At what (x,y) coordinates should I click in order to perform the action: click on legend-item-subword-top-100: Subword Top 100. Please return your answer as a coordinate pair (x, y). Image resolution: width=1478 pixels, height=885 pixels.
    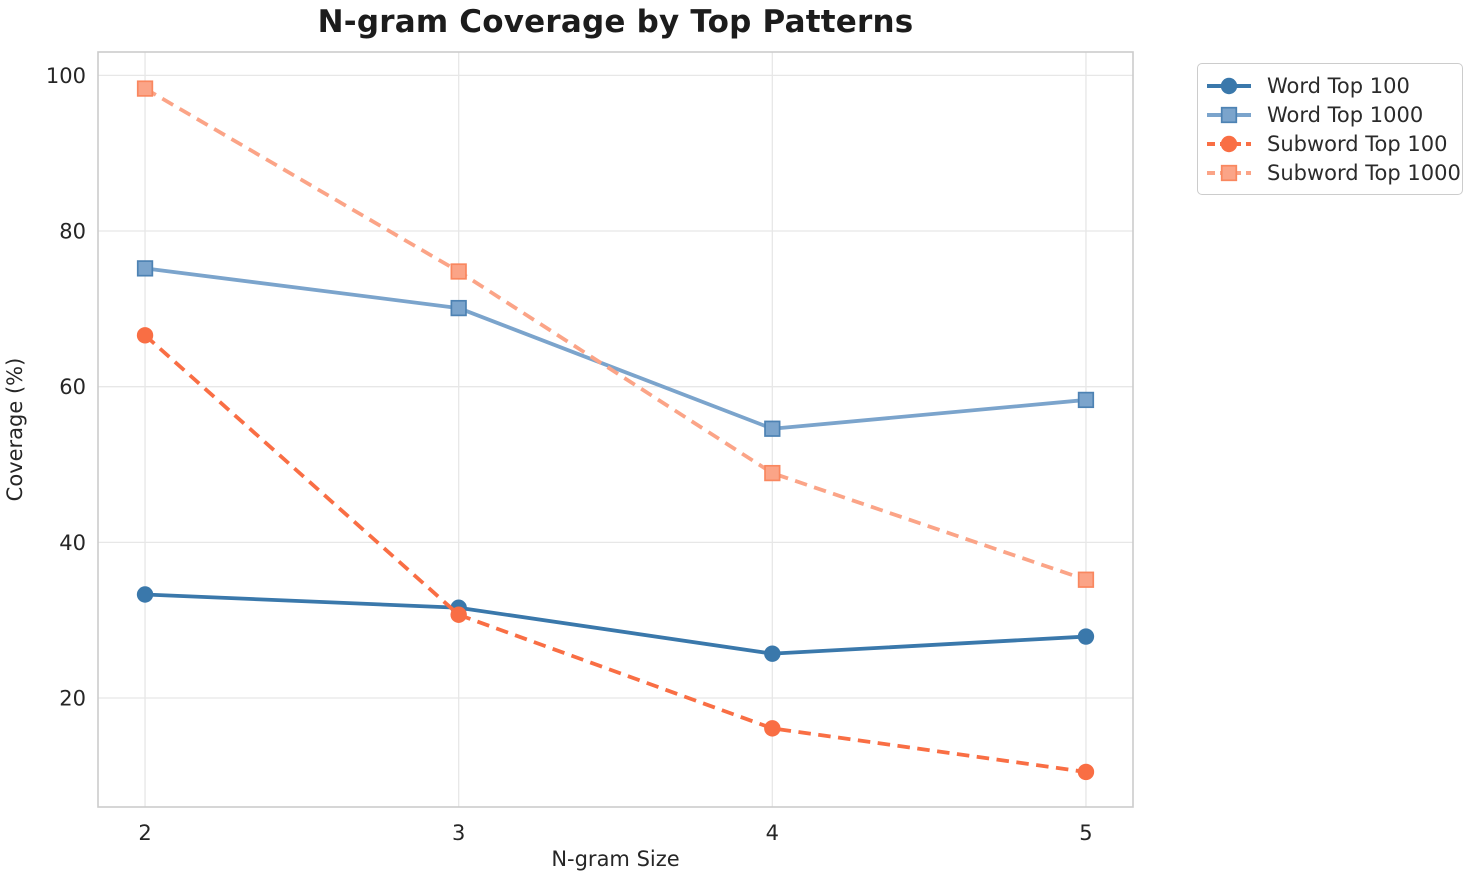
    Looking at the image, I should click on (1329, 143).